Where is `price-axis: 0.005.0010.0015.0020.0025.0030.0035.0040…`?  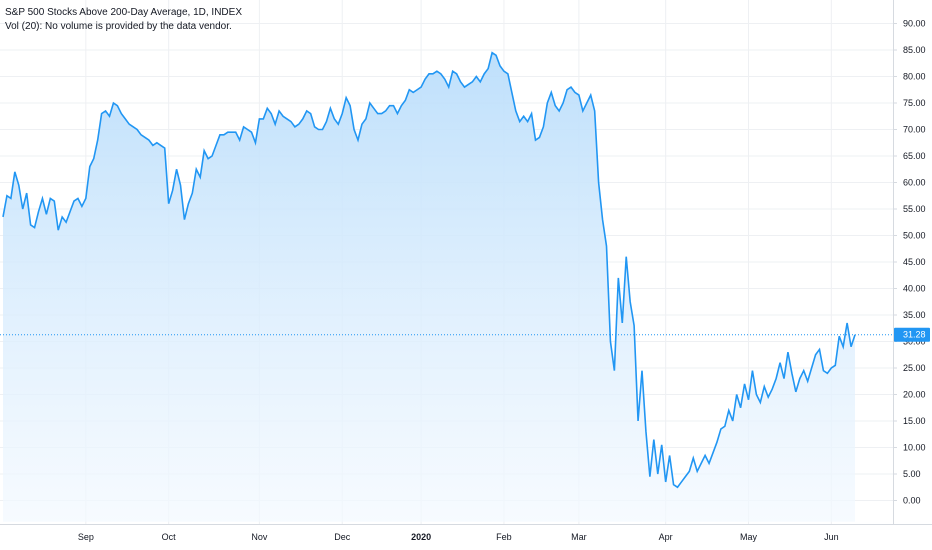 price-axis: 0.005.0010.0015.0020.0025.0030.0035.0040… is located at coordinates (909, 262).